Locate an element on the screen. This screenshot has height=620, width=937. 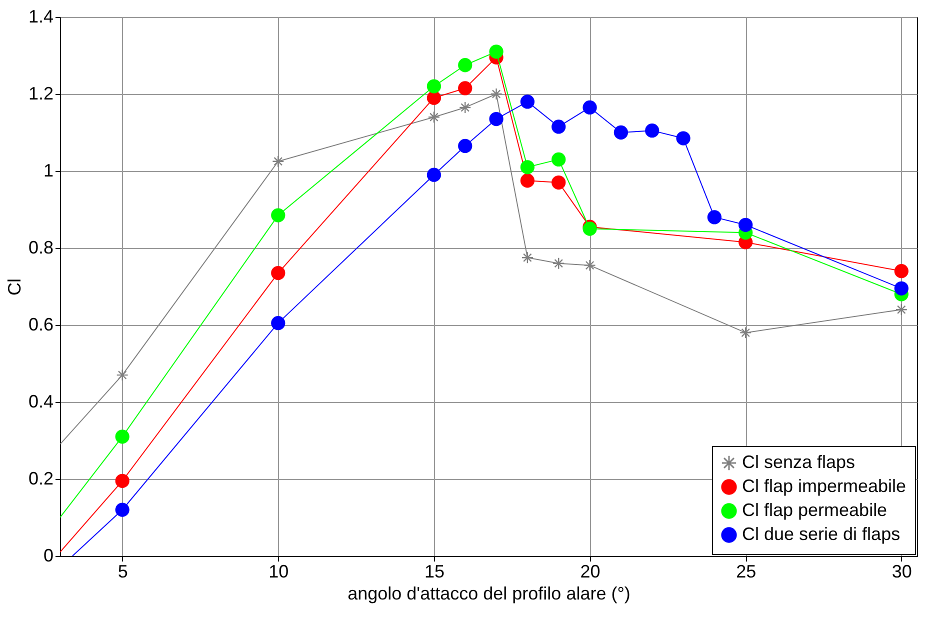
y-tick-label: 1.2 is located at coordinates (41, 94).